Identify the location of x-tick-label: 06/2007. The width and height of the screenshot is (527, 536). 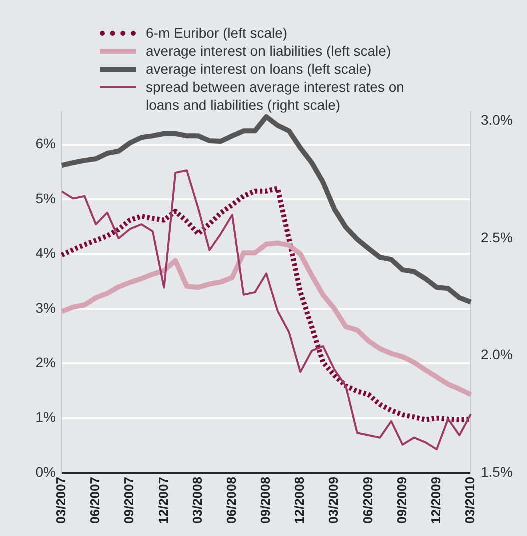
(95, 500).